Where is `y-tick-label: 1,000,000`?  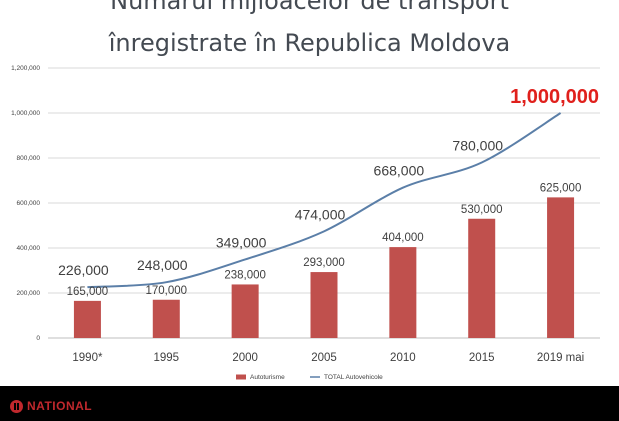
y-tick-label: 1,000,000 is located at coordinates (25, 113).